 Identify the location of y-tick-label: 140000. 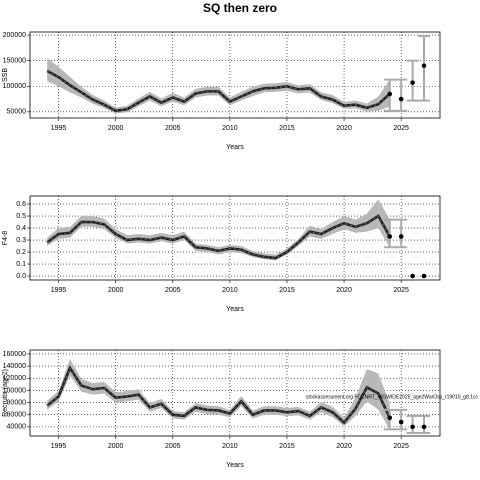
(14, 366).